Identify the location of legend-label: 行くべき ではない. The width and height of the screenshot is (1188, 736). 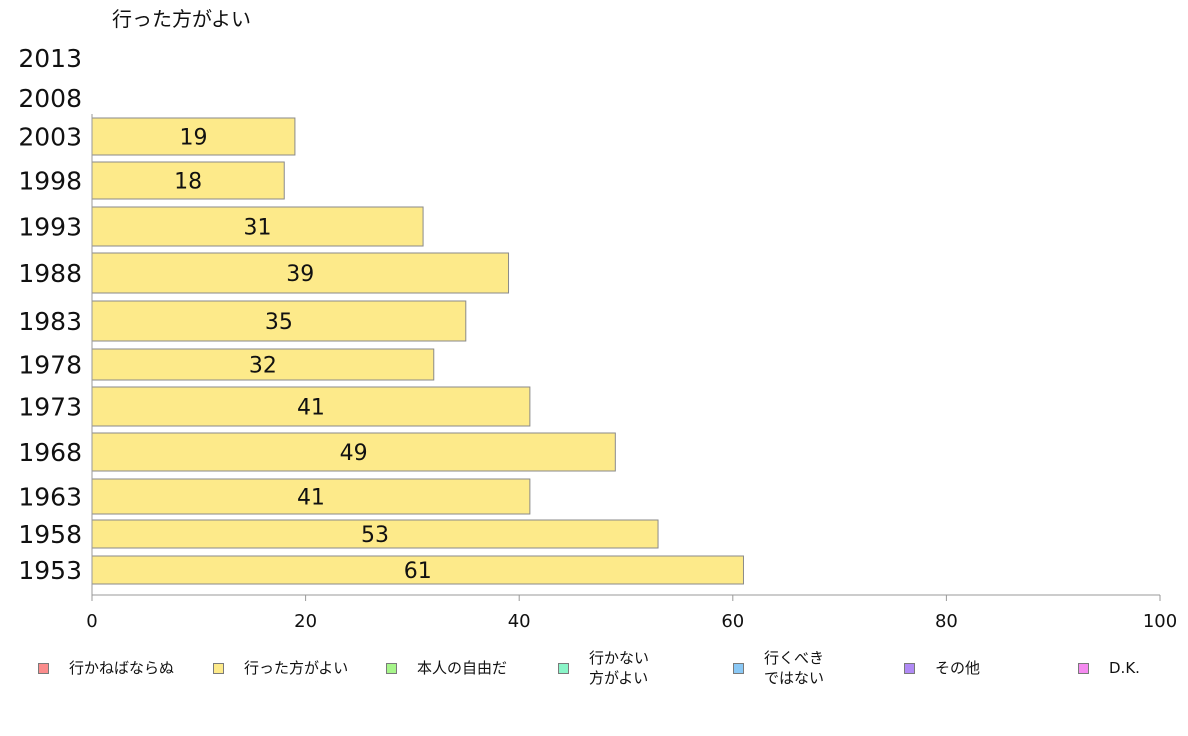
(794, 668).